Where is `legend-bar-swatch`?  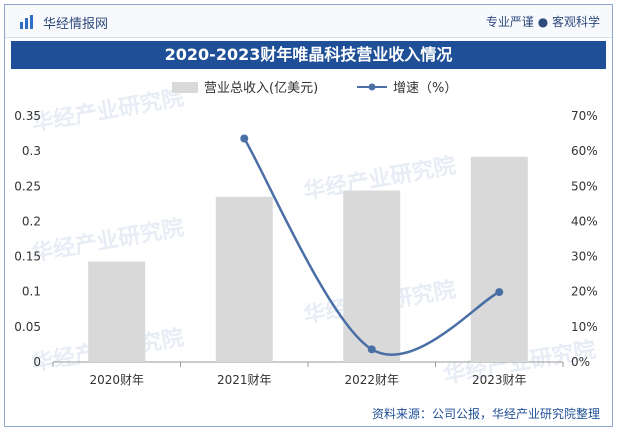
legend-bar-swatch is located at coordinates (185, 87).